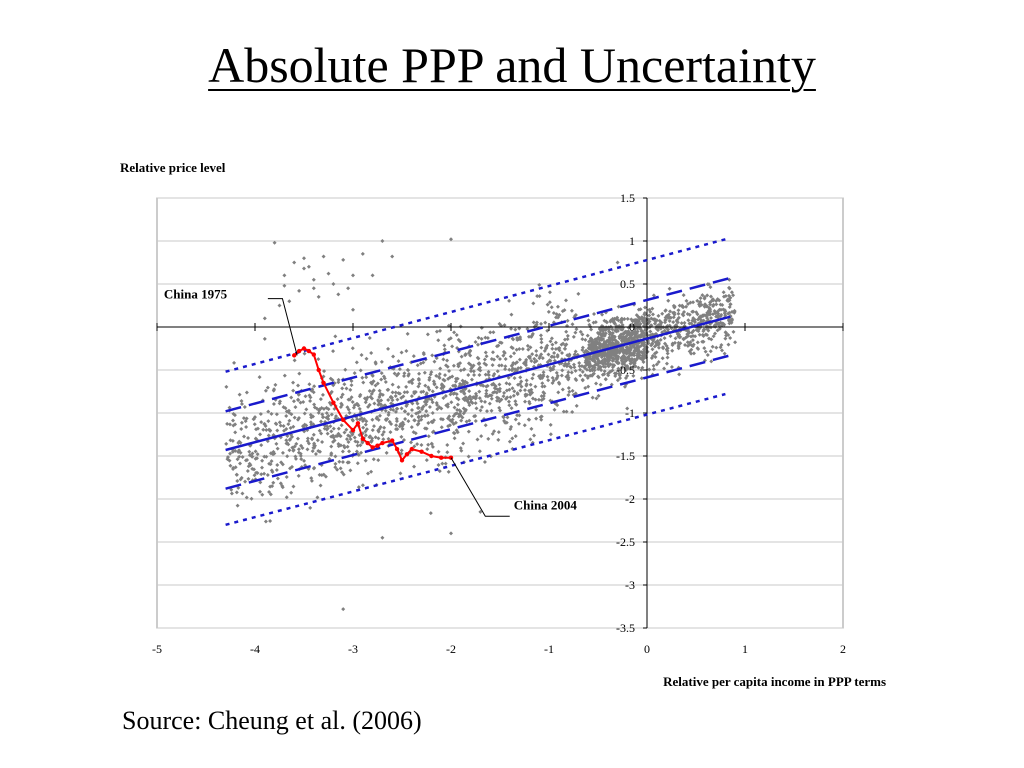 This screenshot has height=768, width=1024. What do you see at coordinates (313, 354) in the screenshot?
I see `china-point` at bounding box center [313, 354].